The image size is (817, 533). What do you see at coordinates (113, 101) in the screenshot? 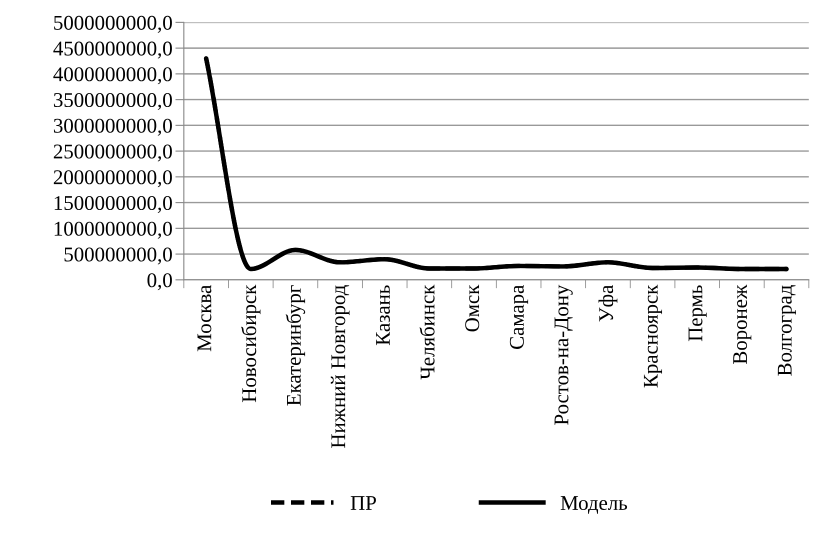
I see `y-tick-label: 3500000000,0` at bounding box center [113, 101].